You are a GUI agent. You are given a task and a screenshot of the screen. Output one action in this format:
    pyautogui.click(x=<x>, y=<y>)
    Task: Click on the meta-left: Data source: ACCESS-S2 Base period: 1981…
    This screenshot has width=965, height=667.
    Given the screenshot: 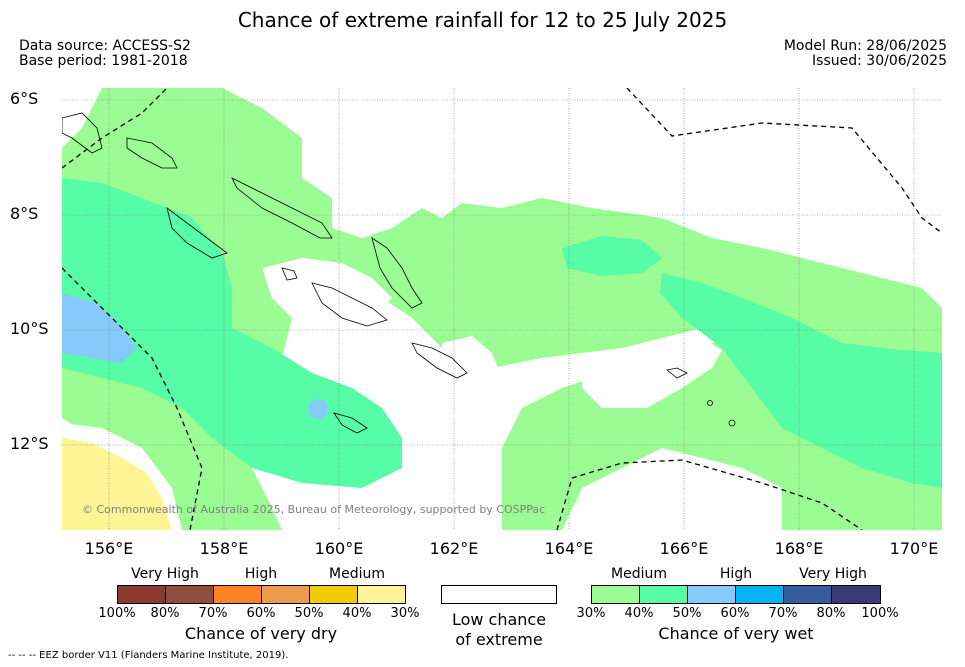 What is the action you would take?
    pyautogui.click(x=105, y=54)
    